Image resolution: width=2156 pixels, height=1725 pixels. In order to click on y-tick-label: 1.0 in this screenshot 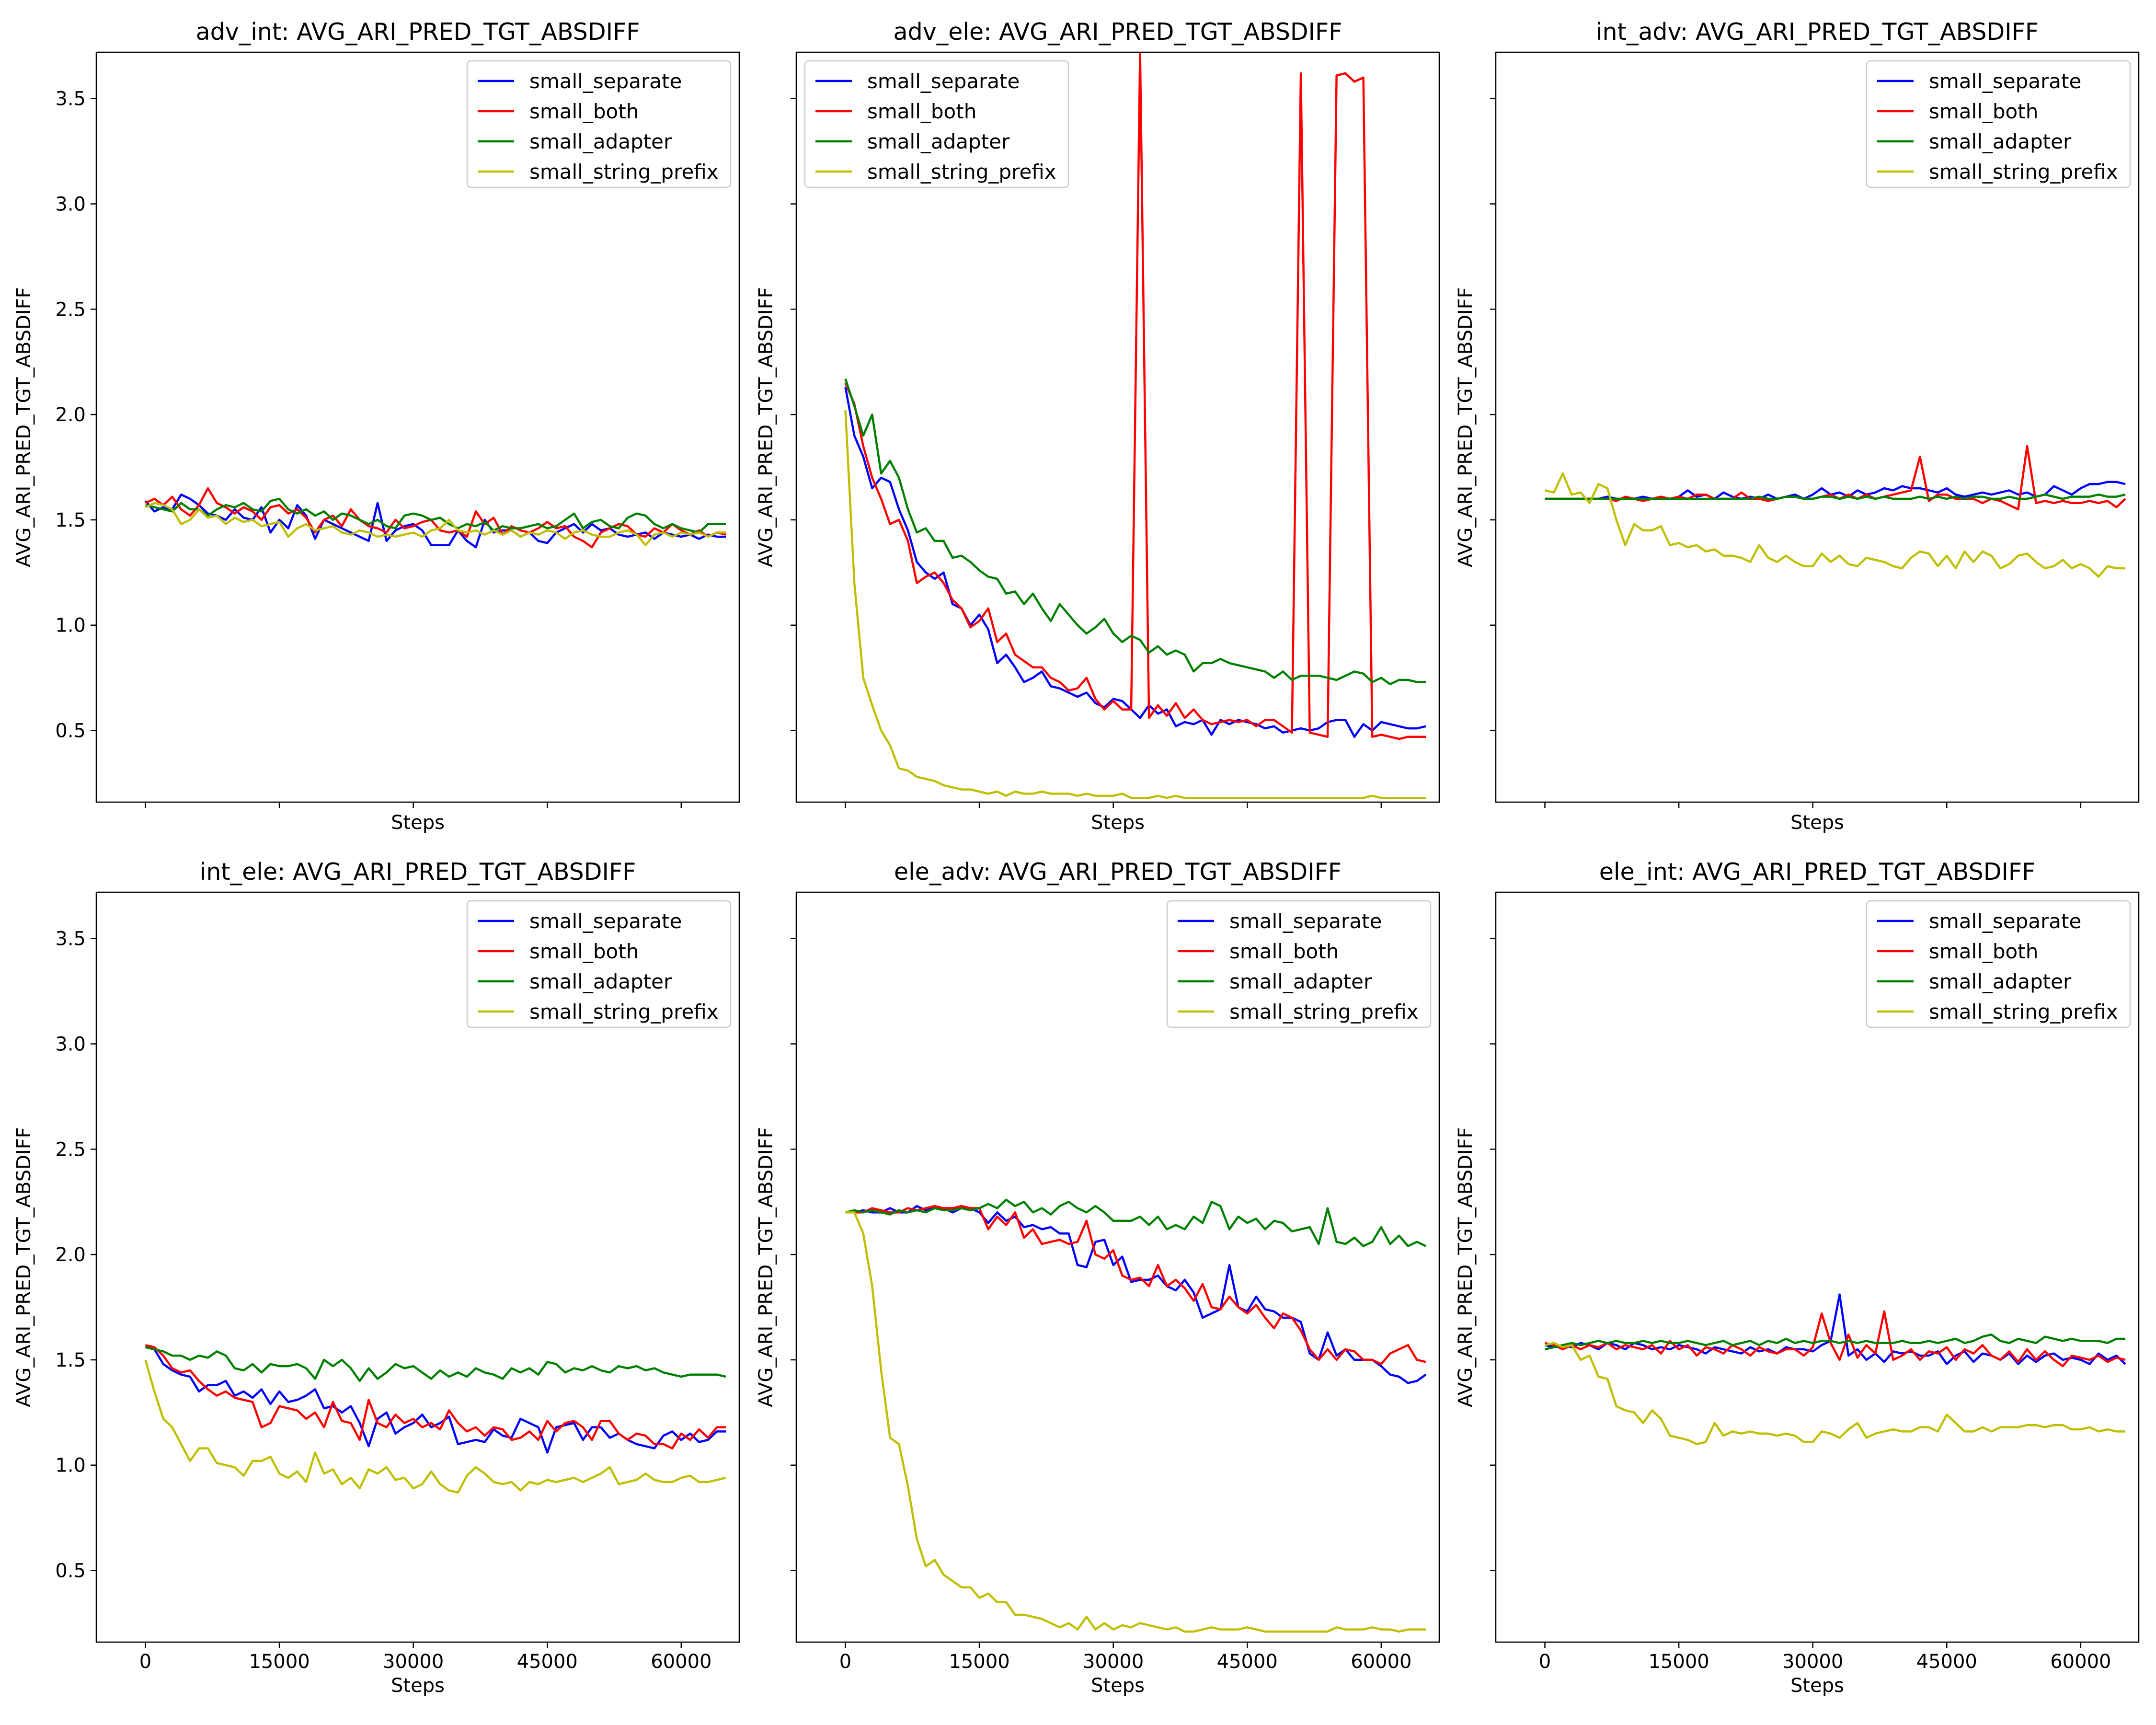, I will do `click(70, 626)`.